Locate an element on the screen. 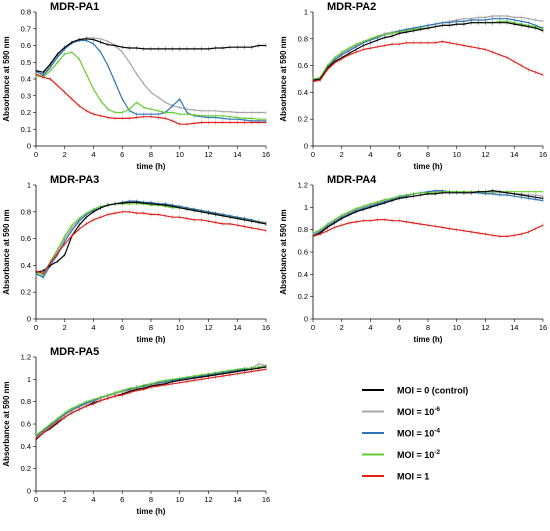  legend-label-text: MOI = 1 is located at coordinates (413, 477).